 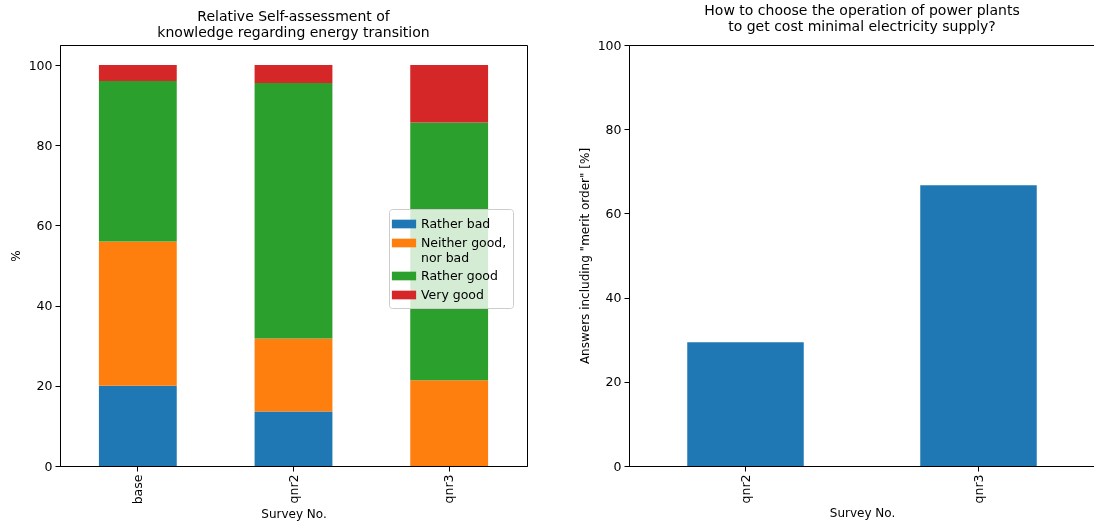 What do you see at coordinates (459, 275) in the screenshot?
I see `legend-label: Rather good` at bounding box center [459, 275].